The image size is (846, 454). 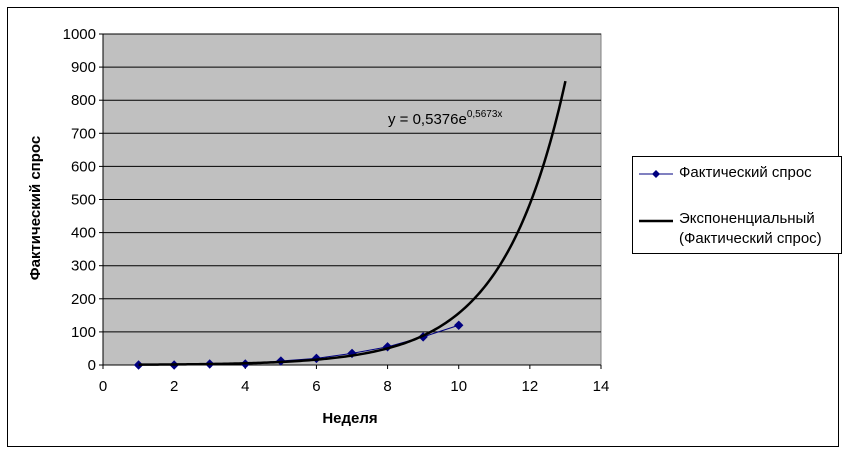 I want to click on y-tick-label-0: 0, so click(x=92, y=365).